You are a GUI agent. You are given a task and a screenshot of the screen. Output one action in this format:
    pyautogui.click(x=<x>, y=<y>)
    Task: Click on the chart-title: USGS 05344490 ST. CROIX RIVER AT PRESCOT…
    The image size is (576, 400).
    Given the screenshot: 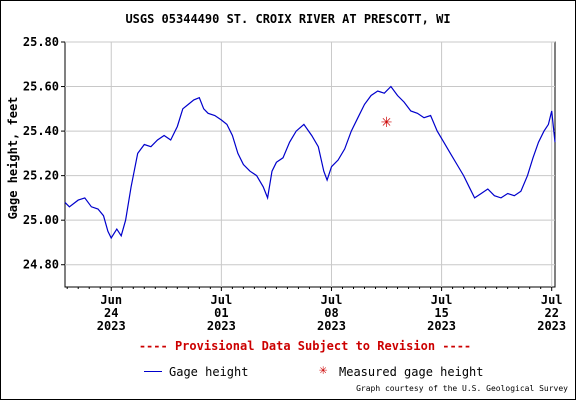 What is the action you would take?
    pyautogui.click(x=288, y=19)
    